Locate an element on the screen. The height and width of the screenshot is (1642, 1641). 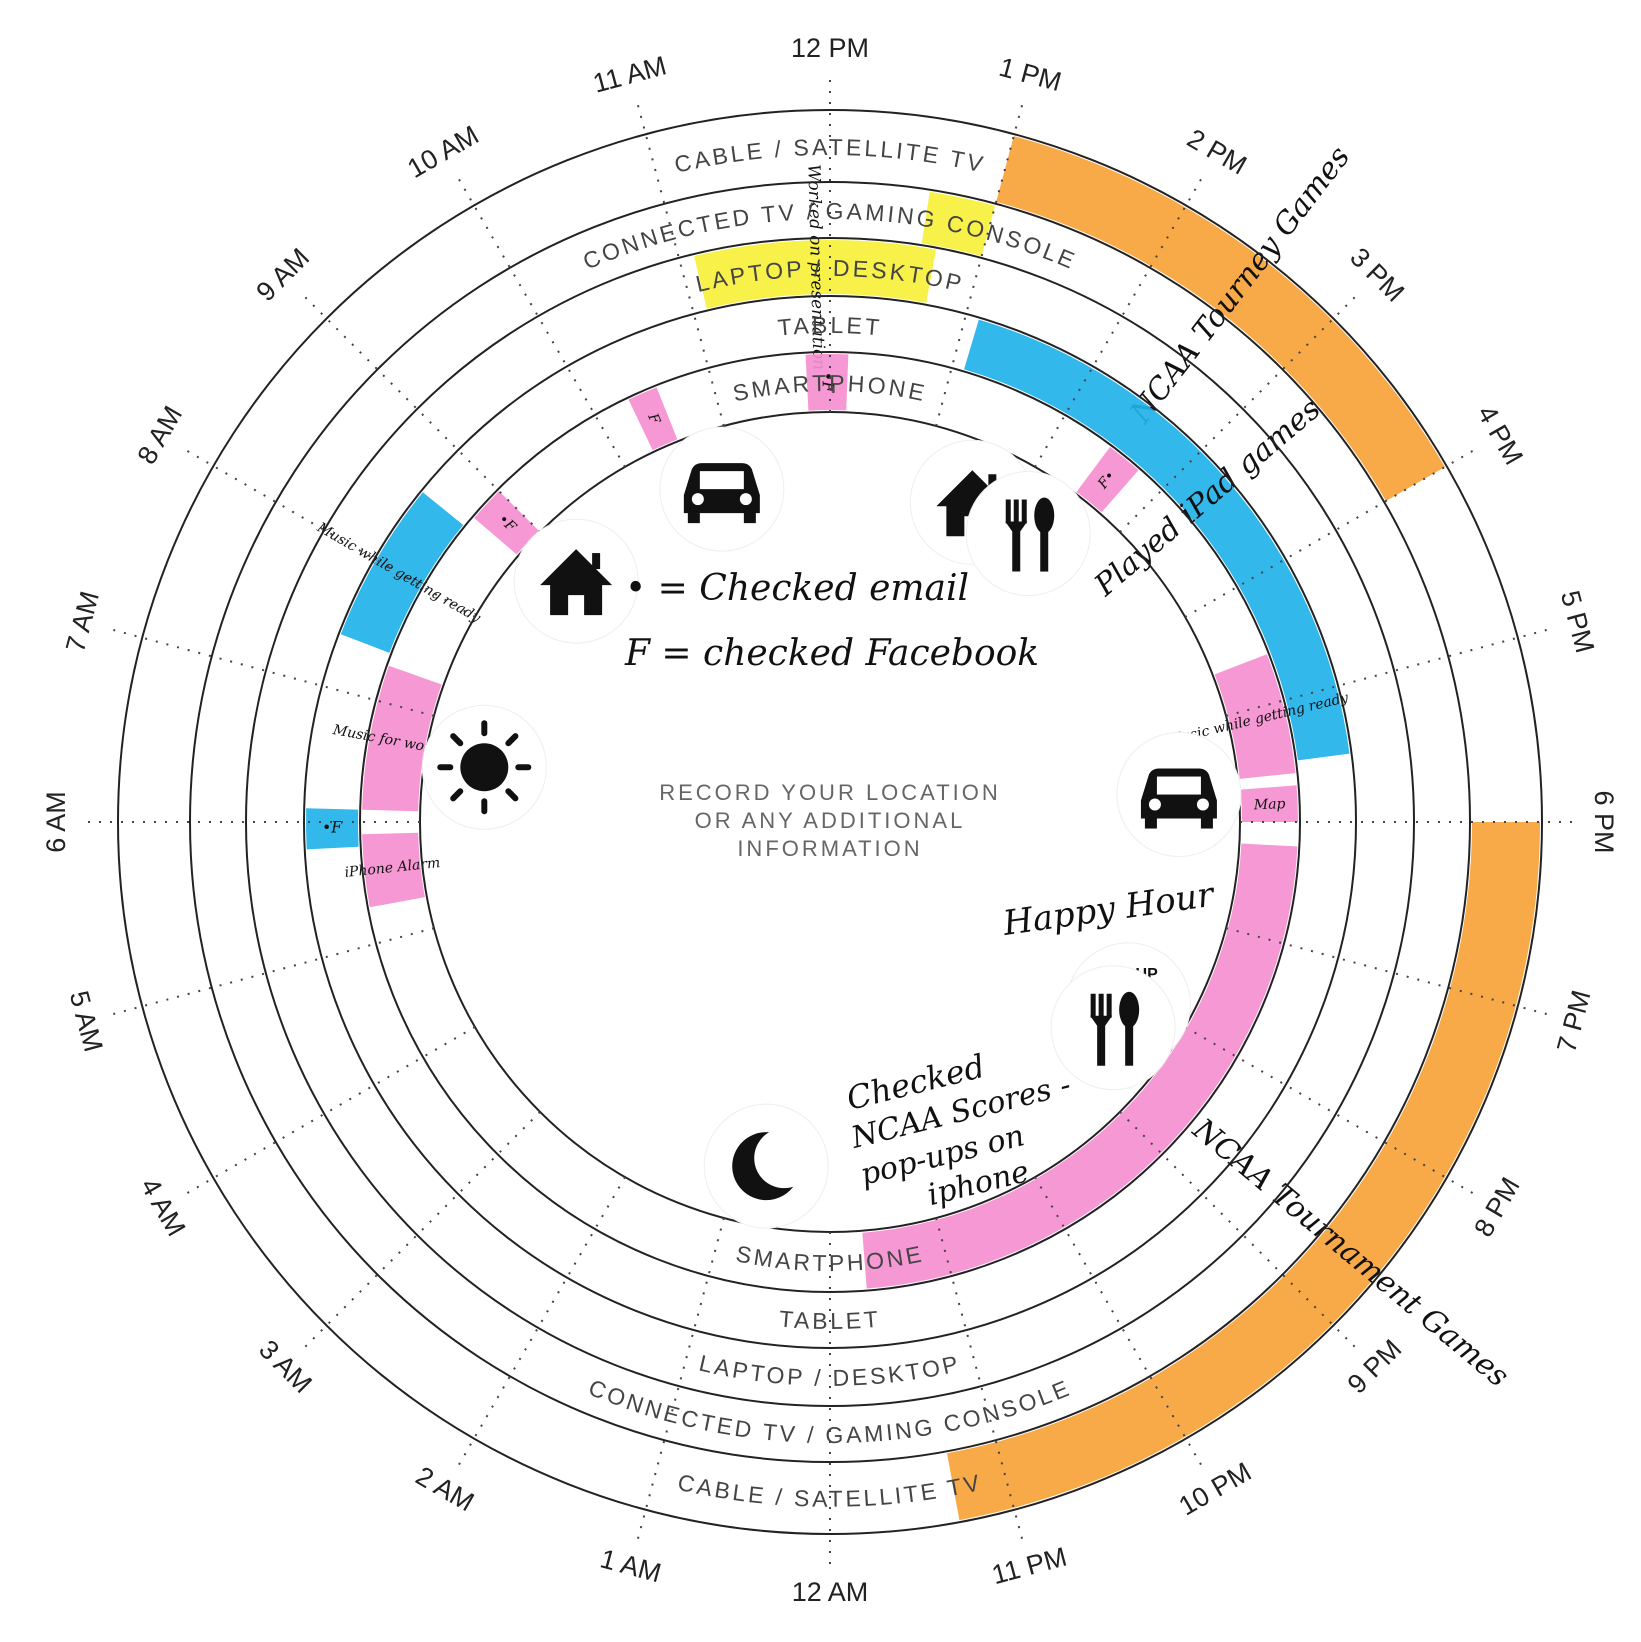
hour-label: 10 PM is located at coordinates (1215, 1488).